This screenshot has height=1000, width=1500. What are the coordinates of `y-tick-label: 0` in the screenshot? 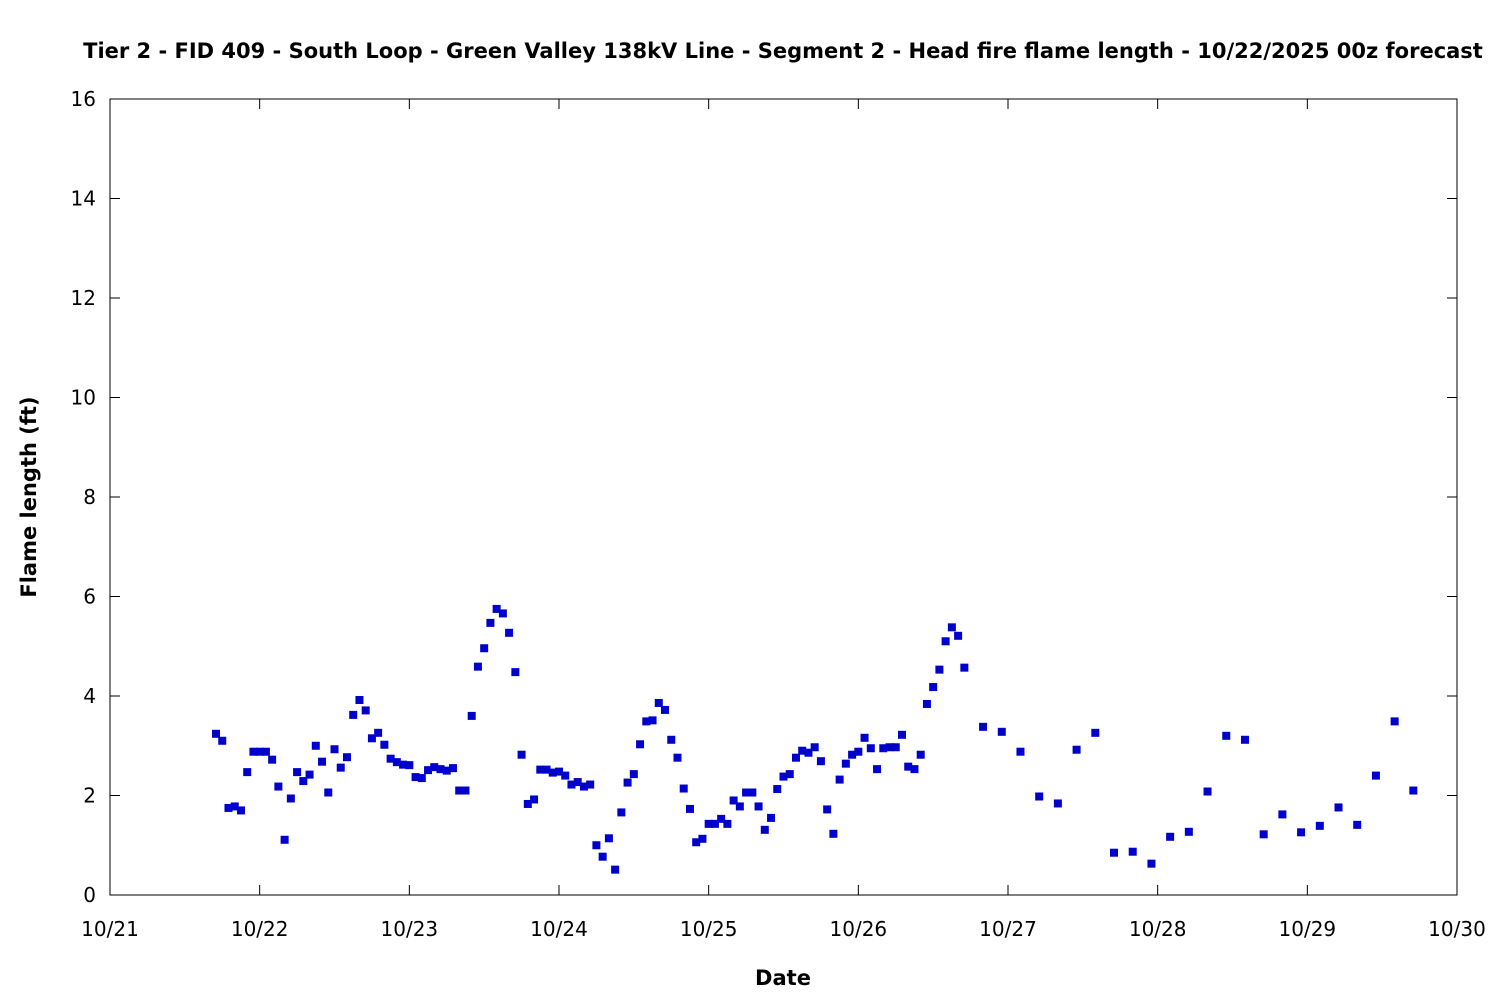 It's located at (89, 895).